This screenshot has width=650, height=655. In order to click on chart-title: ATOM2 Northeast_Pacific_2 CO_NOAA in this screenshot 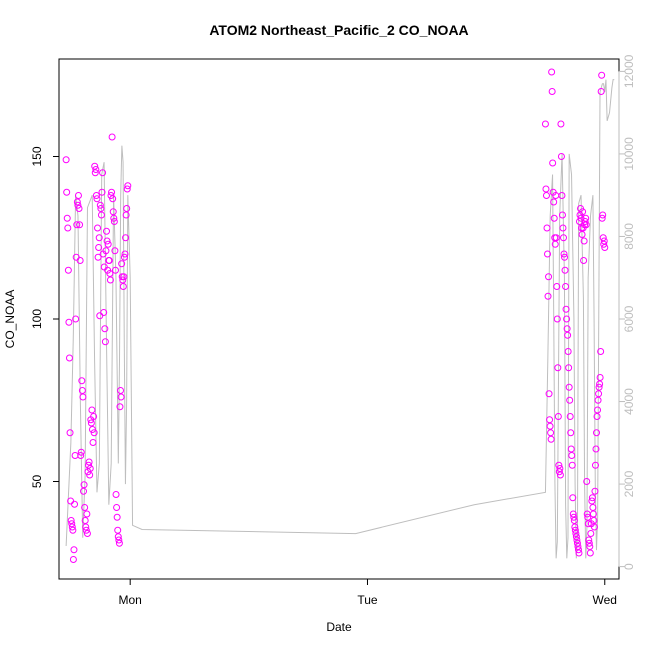, I will do `click(338, 30)`.